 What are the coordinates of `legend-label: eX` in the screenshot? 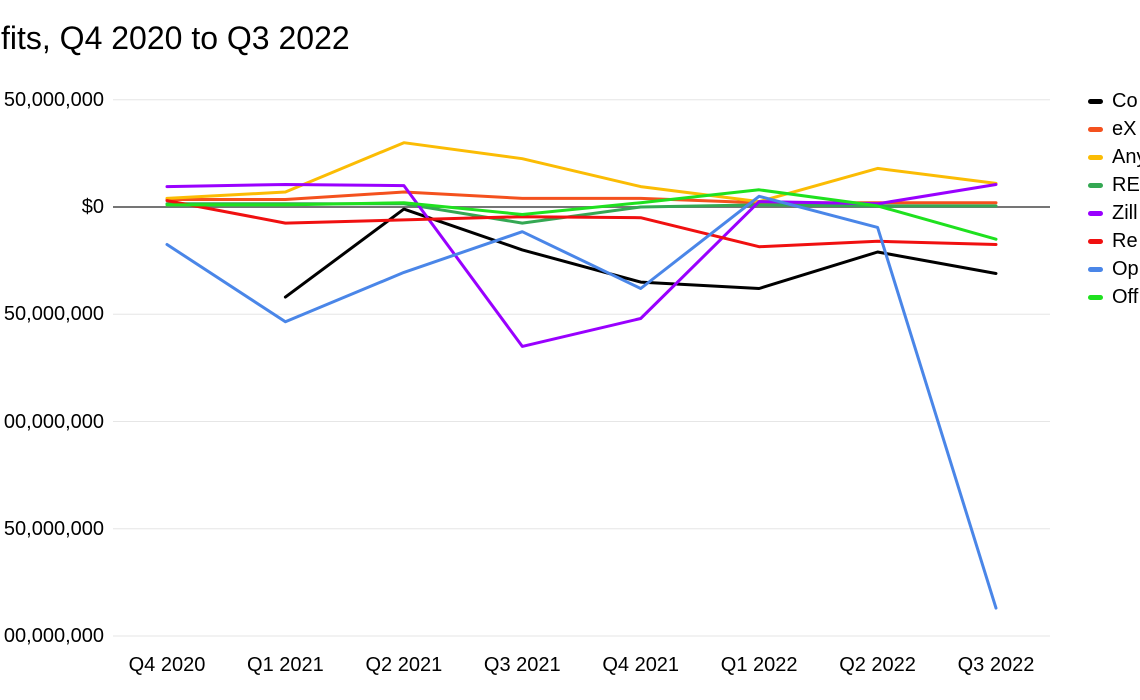 It's located at (1124, 128).